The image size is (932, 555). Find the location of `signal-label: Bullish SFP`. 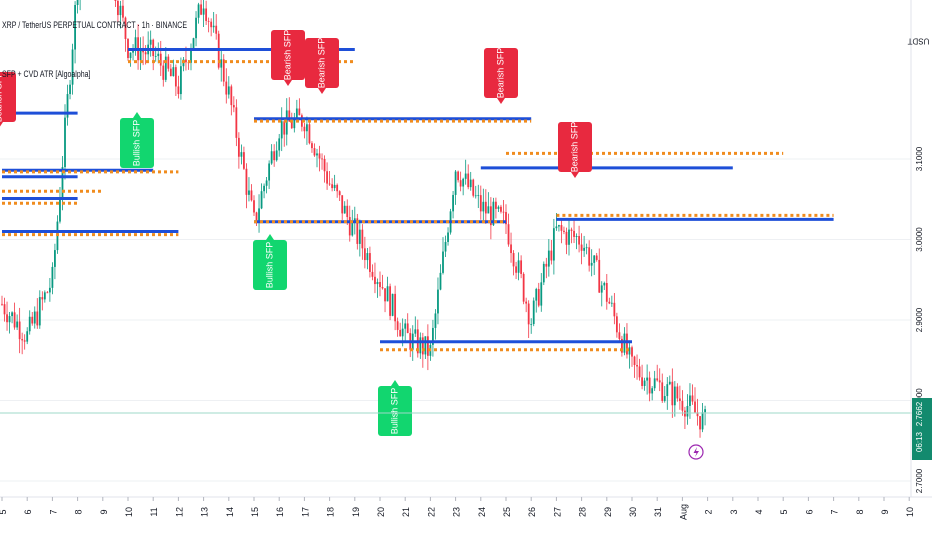

signal-label: Bullish SFP is located at coordinates (136, 143).